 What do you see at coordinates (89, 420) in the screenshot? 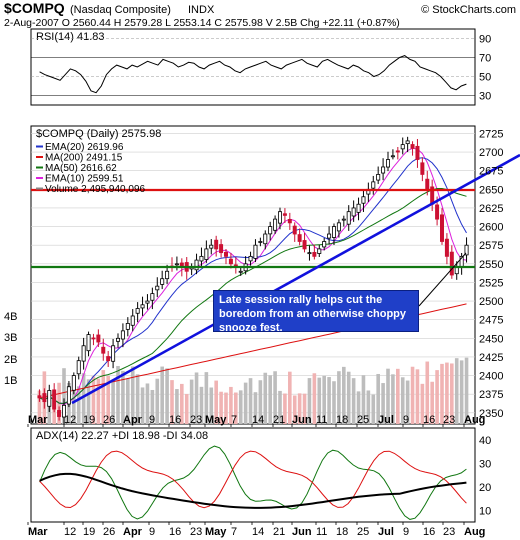
I see `x-tick-label: 19` at bounding box center [89, 420].